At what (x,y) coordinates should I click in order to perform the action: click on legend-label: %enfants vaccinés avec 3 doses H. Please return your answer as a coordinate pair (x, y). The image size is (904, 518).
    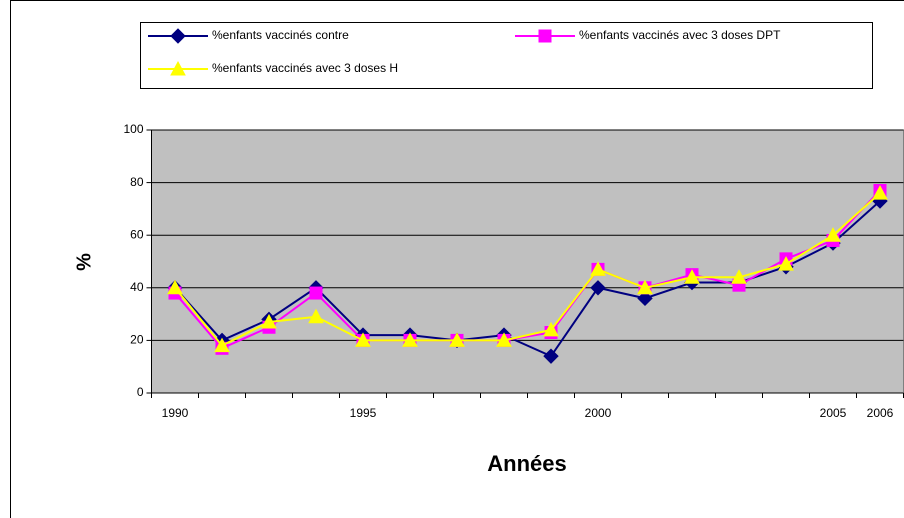
    Looking at the image, I should click on (305, 68).